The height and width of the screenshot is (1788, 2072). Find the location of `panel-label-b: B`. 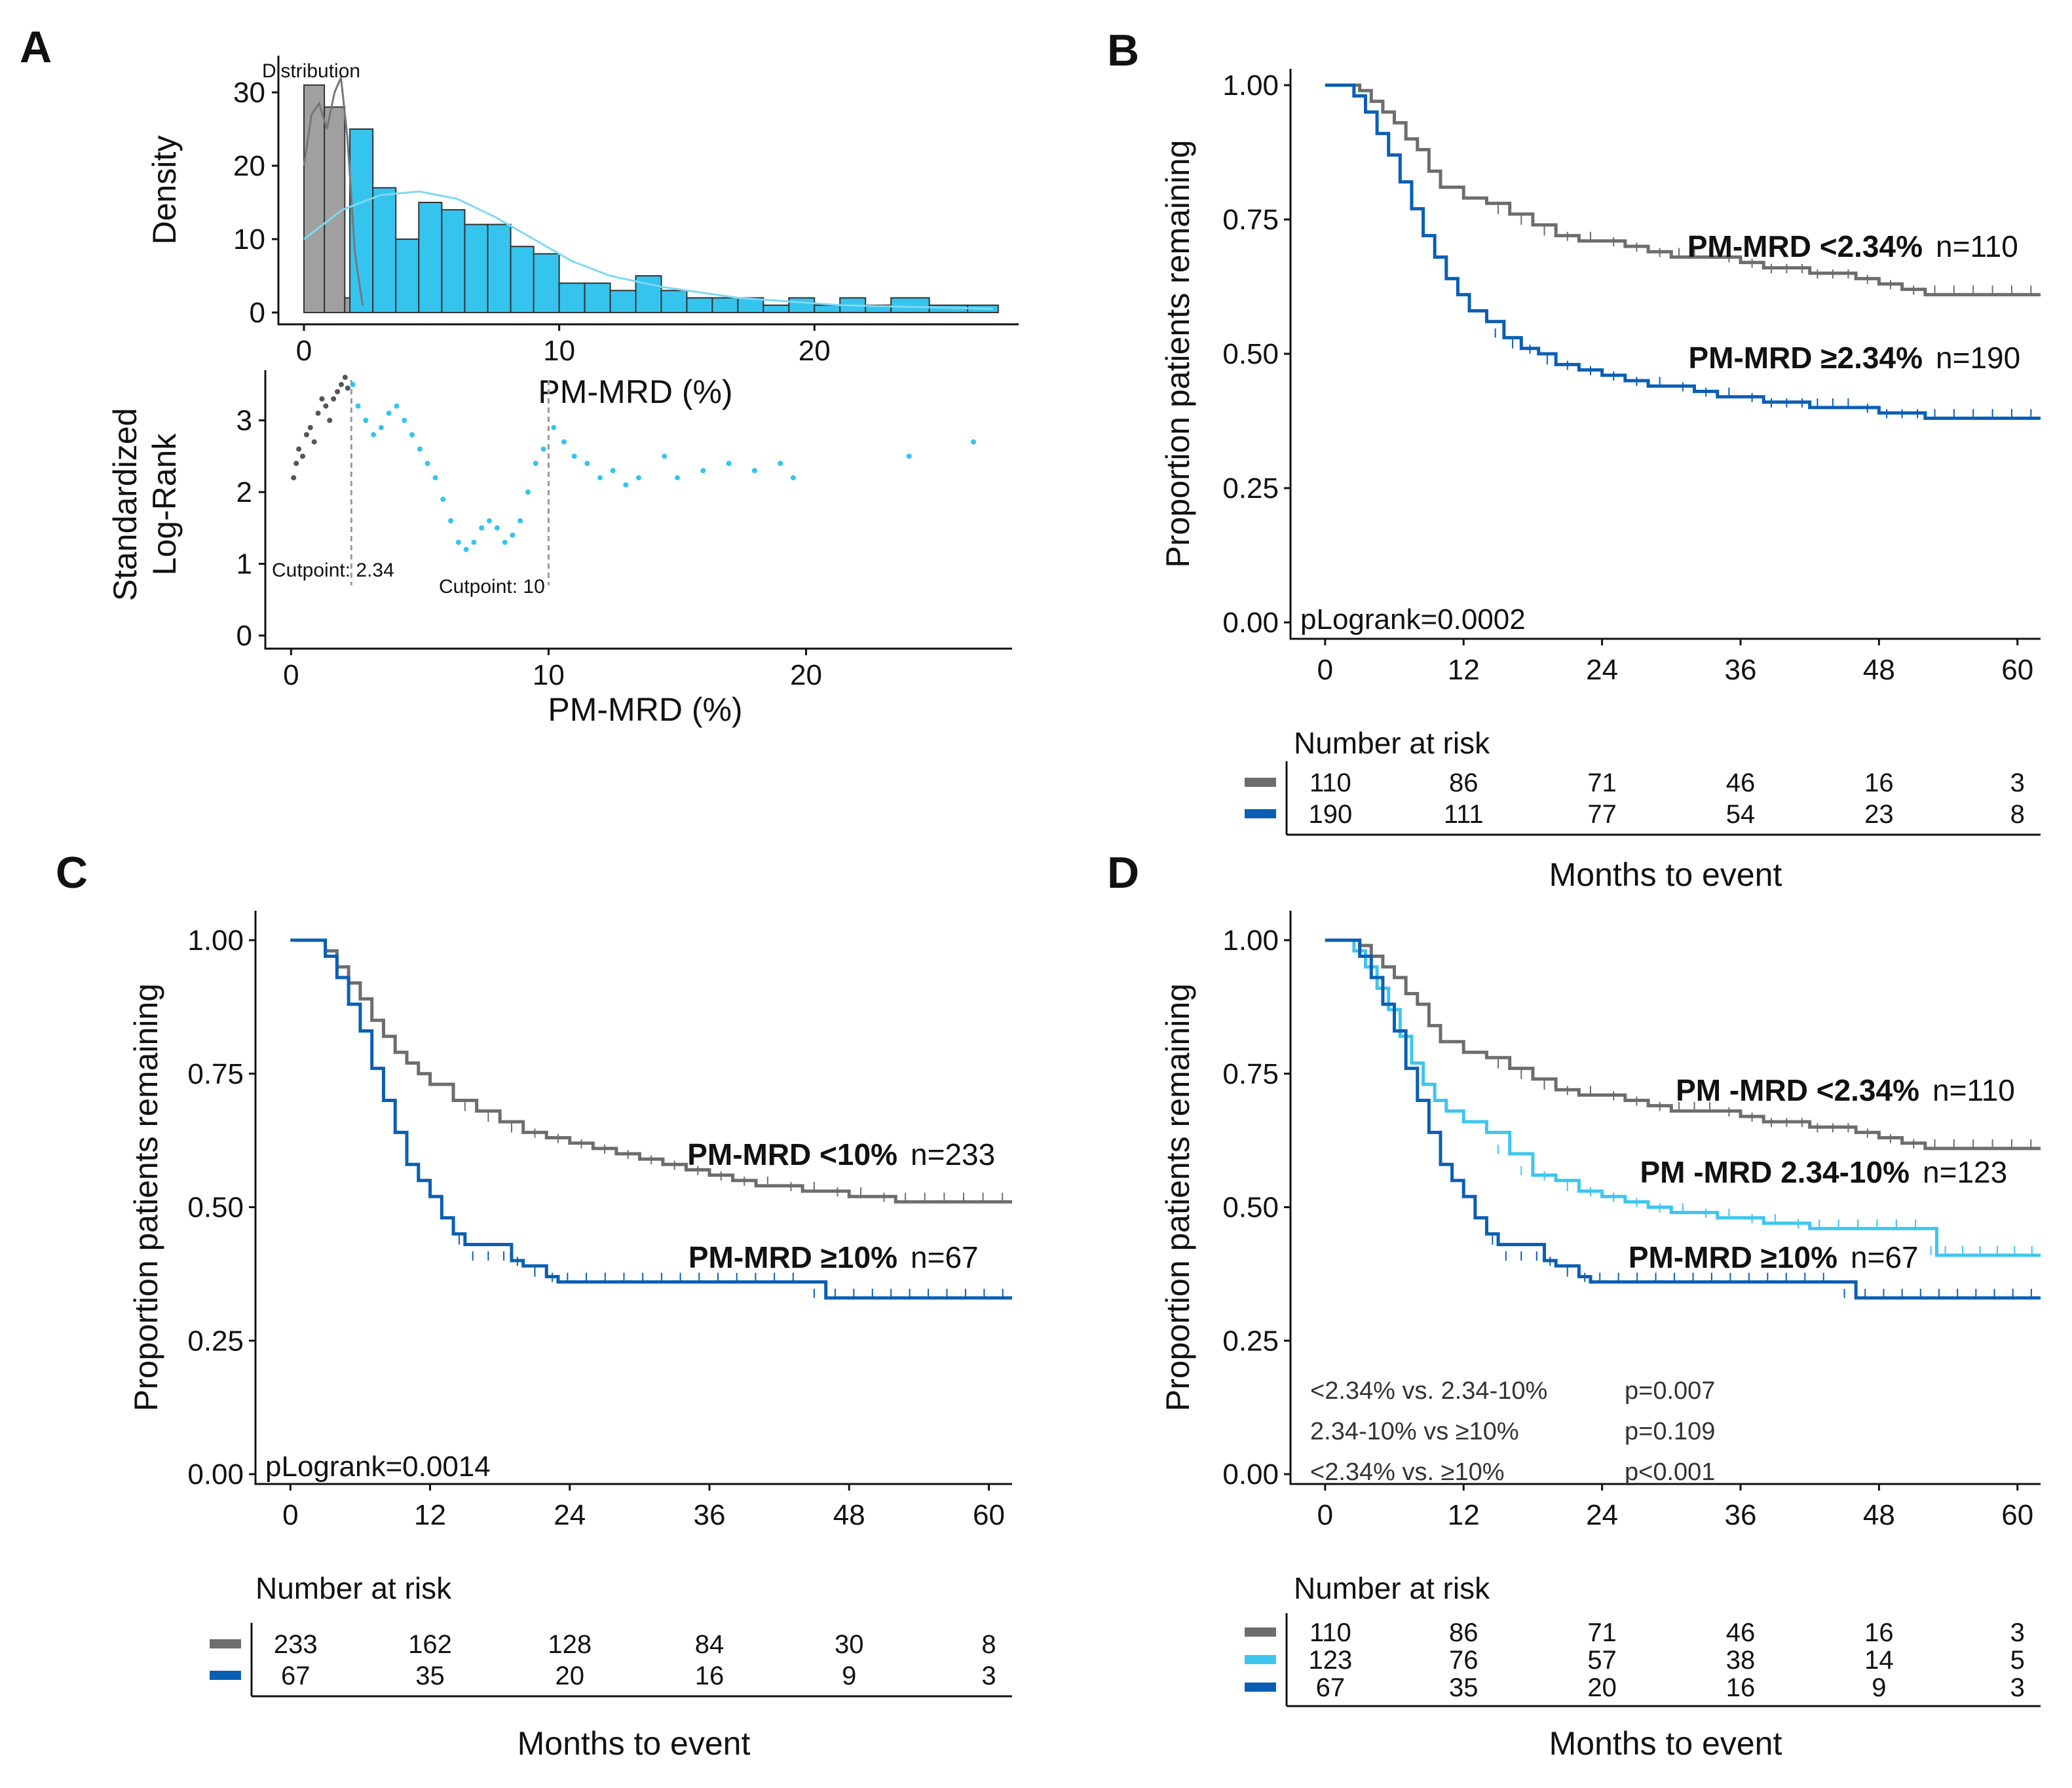

panel-label-b: B is located at coordinates (1123, 50).